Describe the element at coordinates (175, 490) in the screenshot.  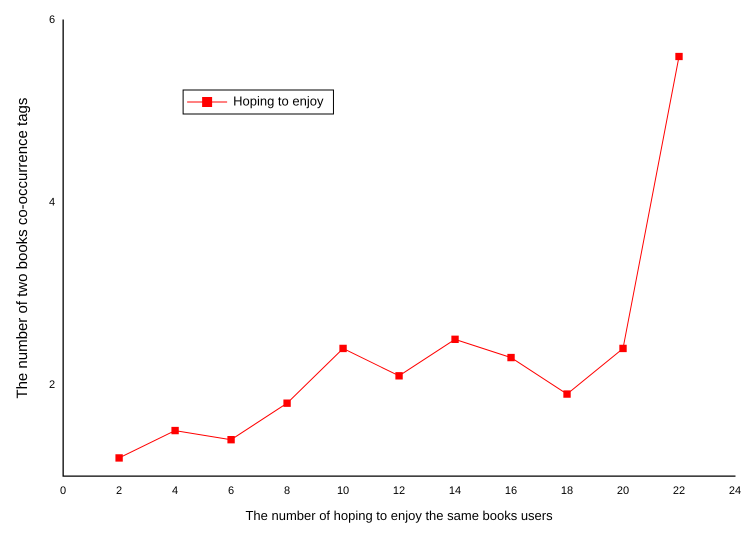
I see `x-tick-label: 4` at that location.